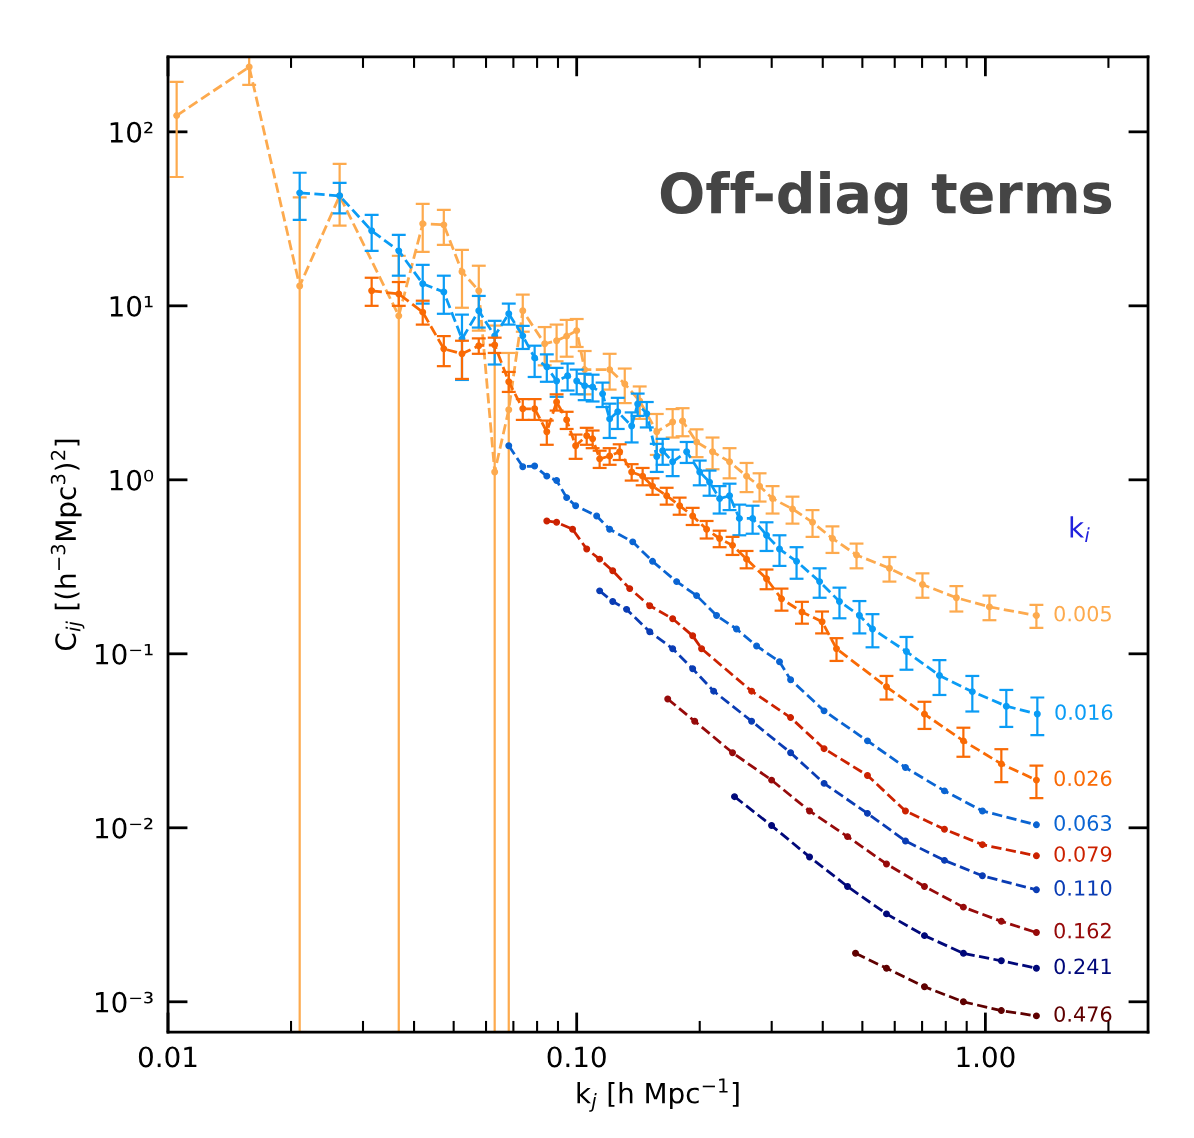  I want to click on x-tick-label: 0.10, so click(576, 1057).